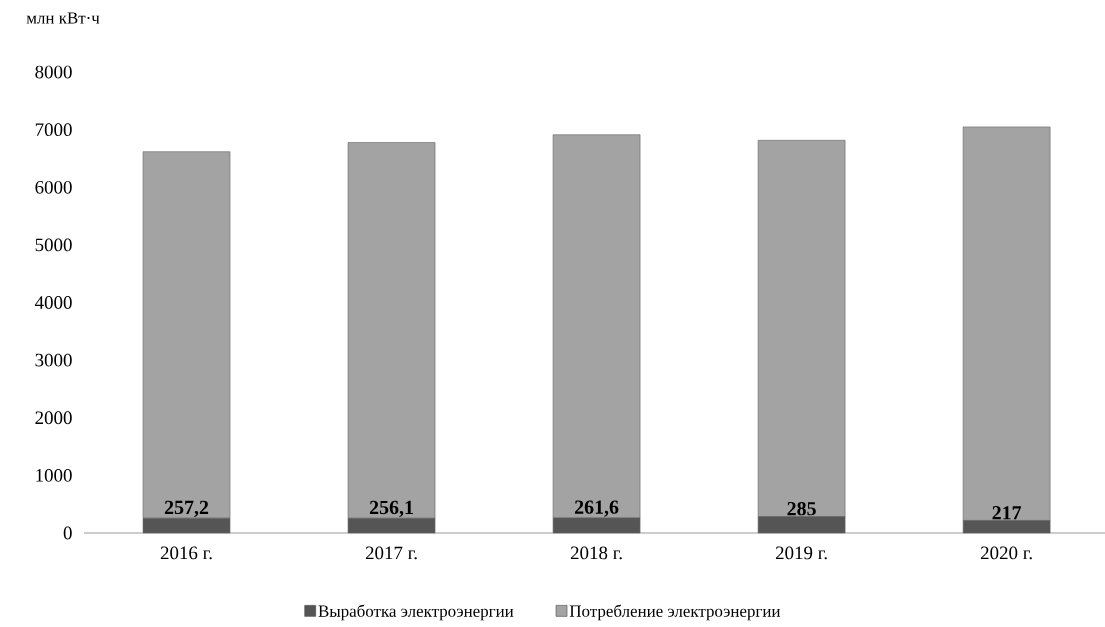  What do you see at coordinates (53, 245) in the screenshot?
I see `y-tick-label: 5000` at bounding box center [53, 245].